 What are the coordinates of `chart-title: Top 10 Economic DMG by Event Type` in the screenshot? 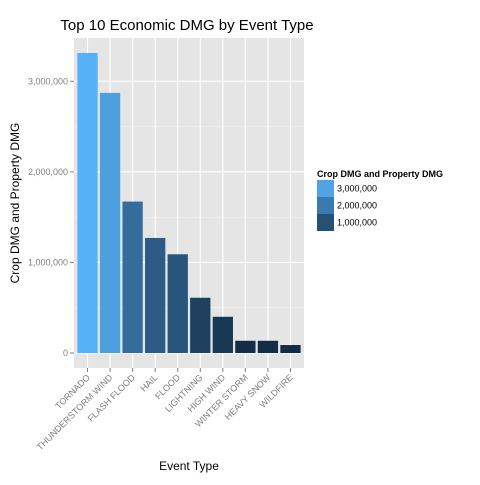 It's located at (186, 25).